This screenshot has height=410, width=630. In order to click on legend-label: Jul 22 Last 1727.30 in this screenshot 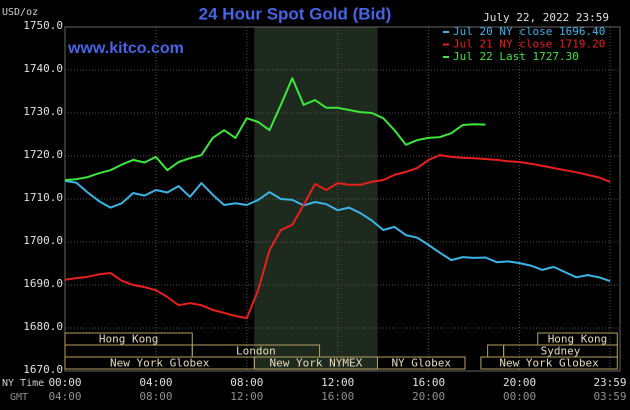, I will do `click(516, 56)`.